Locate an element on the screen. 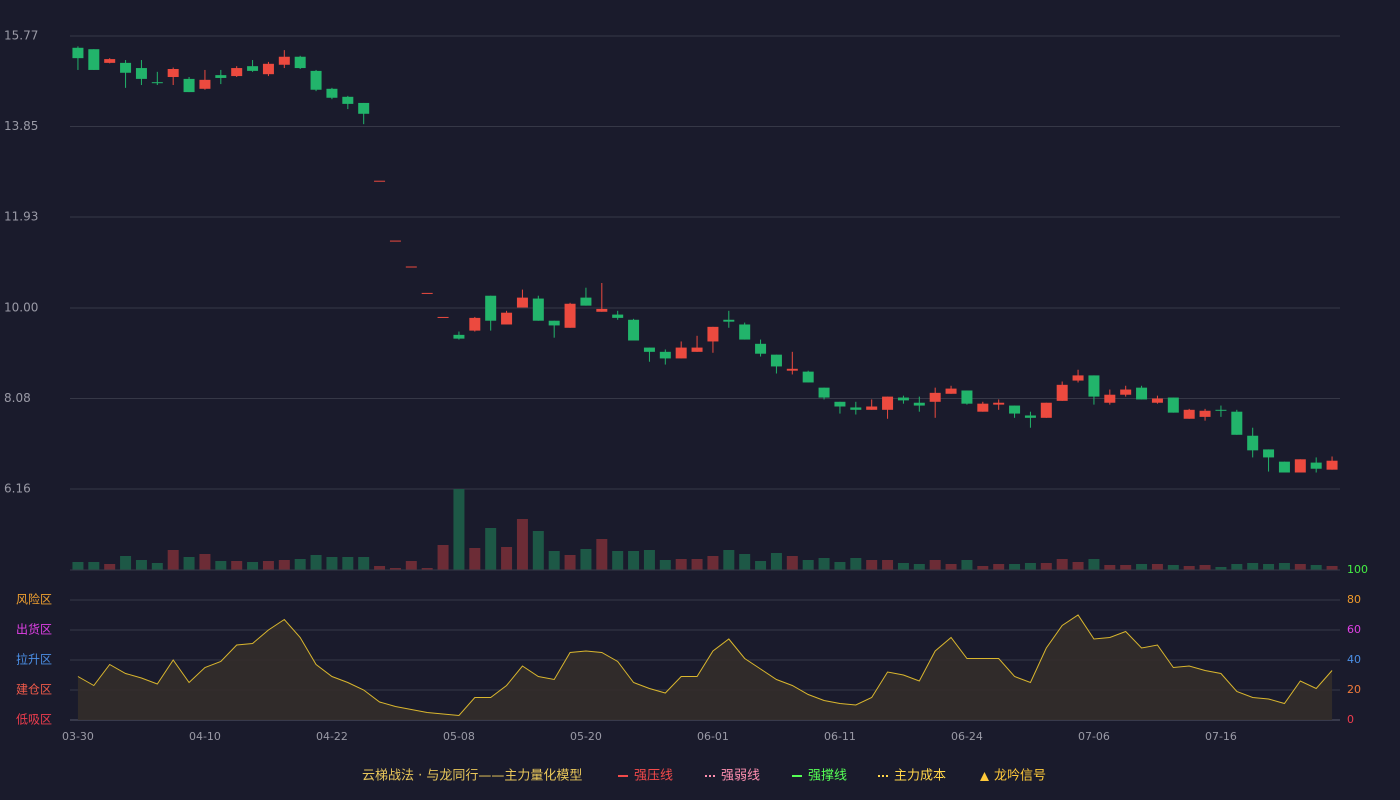  zone-label: 出货区 is located at coordinates (34, 629).